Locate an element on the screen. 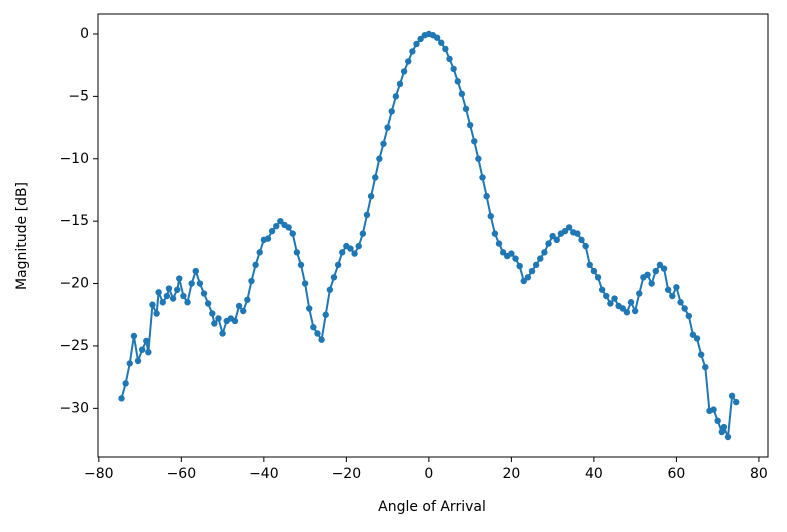 The image size is (787, 532). x-tick-label: 60 is located at coordinates (676, 474).